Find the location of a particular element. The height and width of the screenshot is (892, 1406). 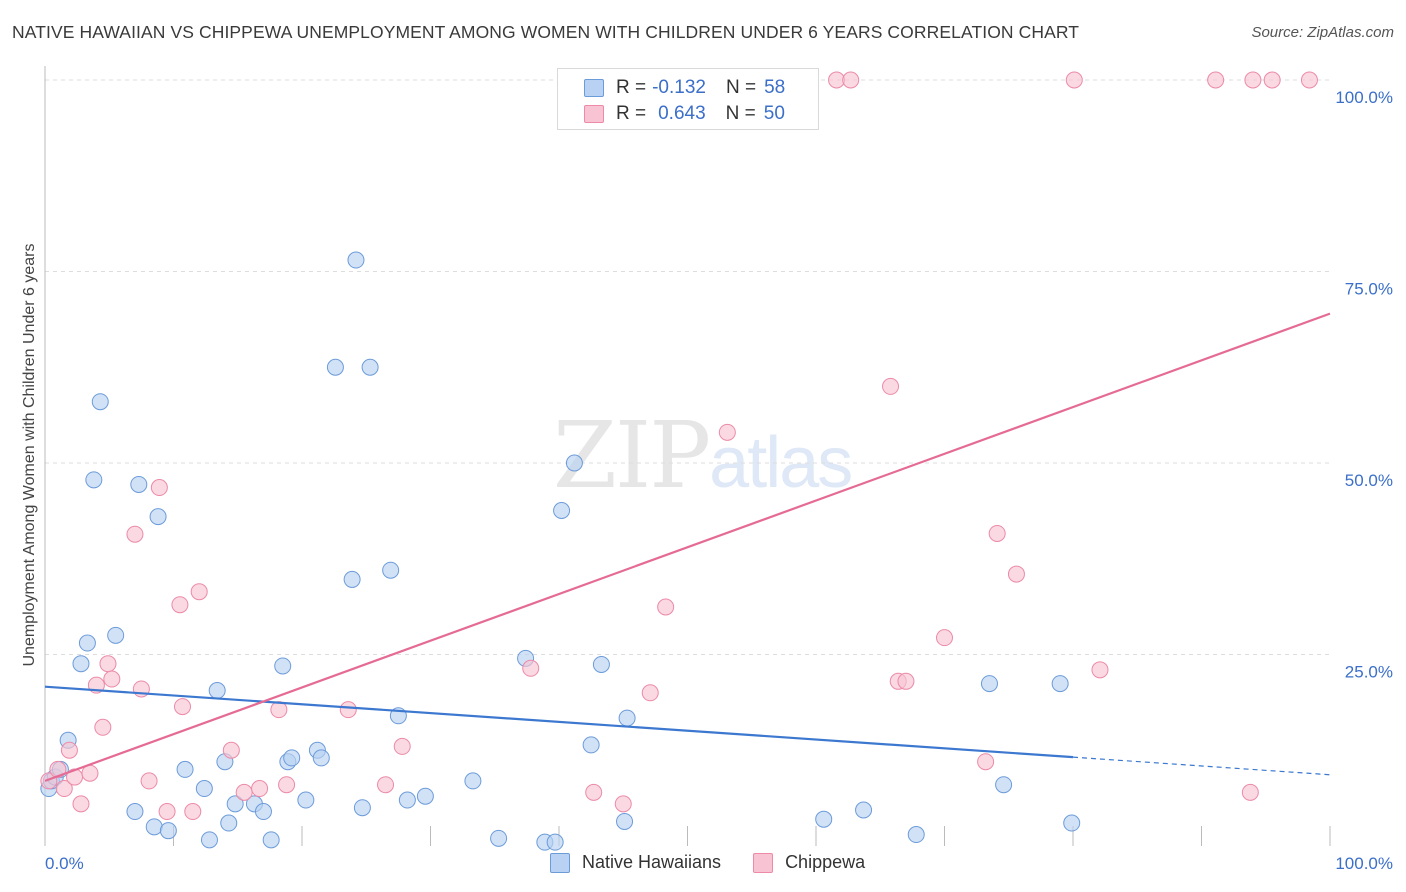

y-tick-label: 25.0% is located at coordinates (1369, 672).